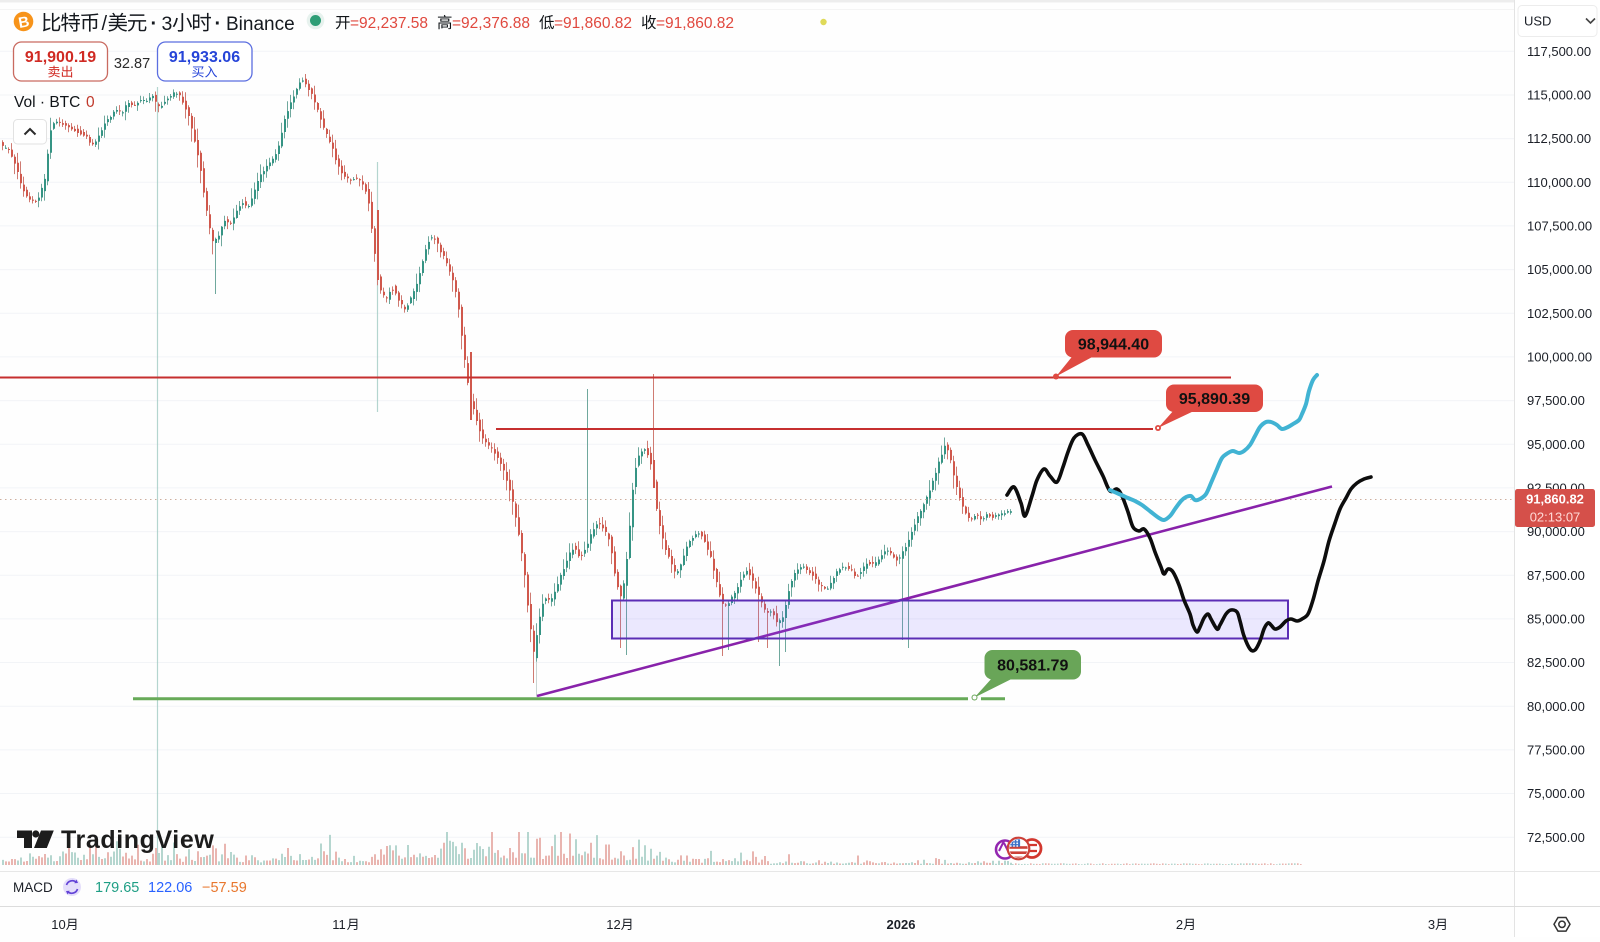 This screenshot has height=942, width=1600. Describe the element at coordinates (1113, 344) in the screenshot. I see `svg-text: 98,944.40` at that location.